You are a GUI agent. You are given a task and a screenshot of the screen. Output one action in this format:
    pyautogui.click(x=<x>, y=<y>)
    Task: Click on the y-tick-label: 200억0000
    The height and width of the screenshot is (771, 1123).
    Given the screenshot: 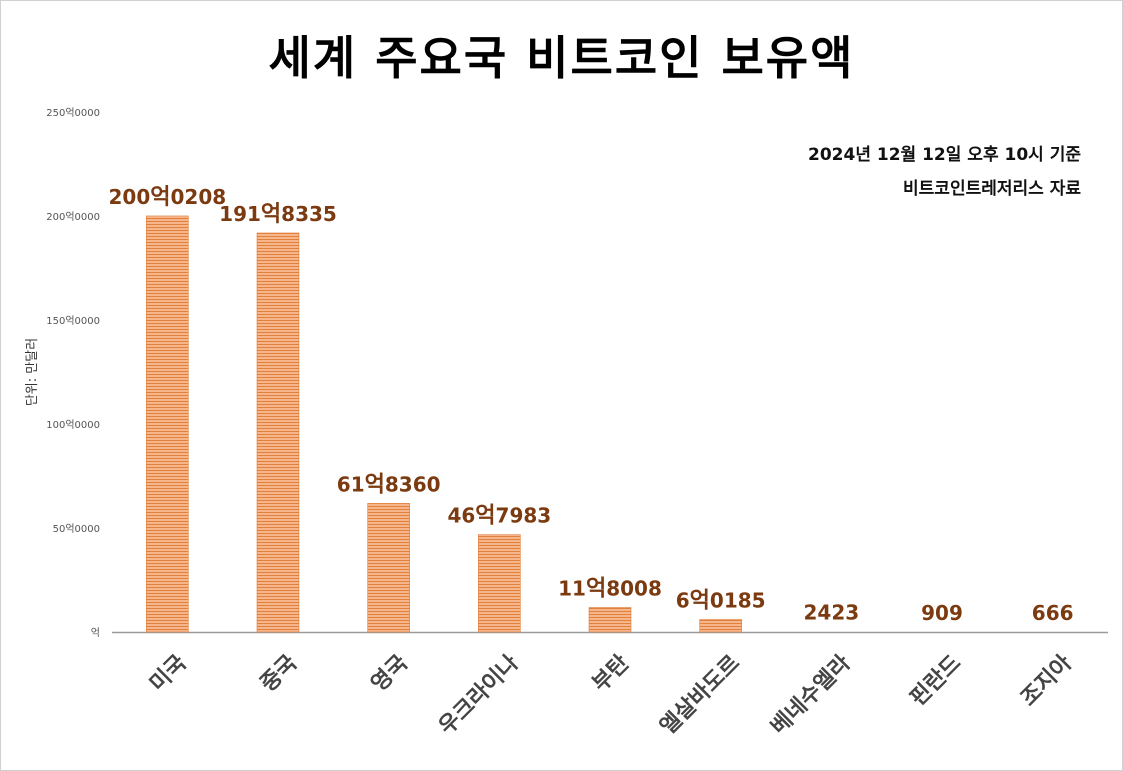 What is the action you would take?
    pyautogui.click(x=73, y=217)
    